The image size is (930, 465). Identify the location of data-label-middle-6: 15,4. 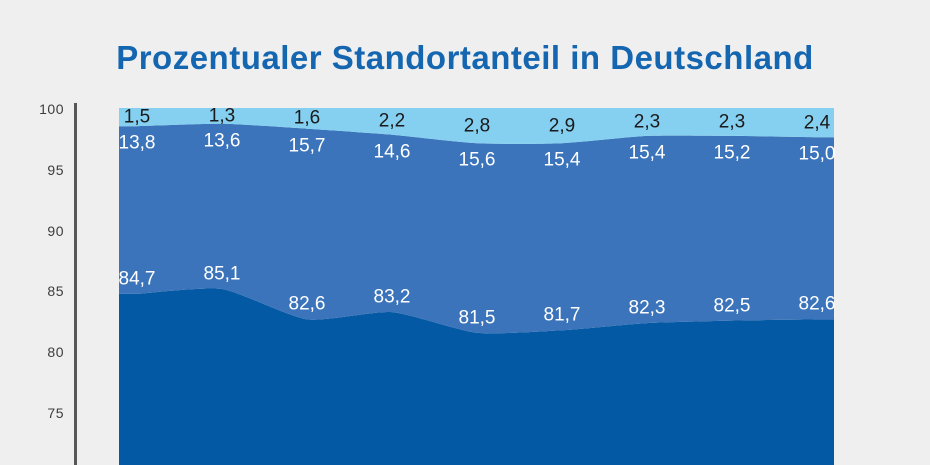
(647, 153).